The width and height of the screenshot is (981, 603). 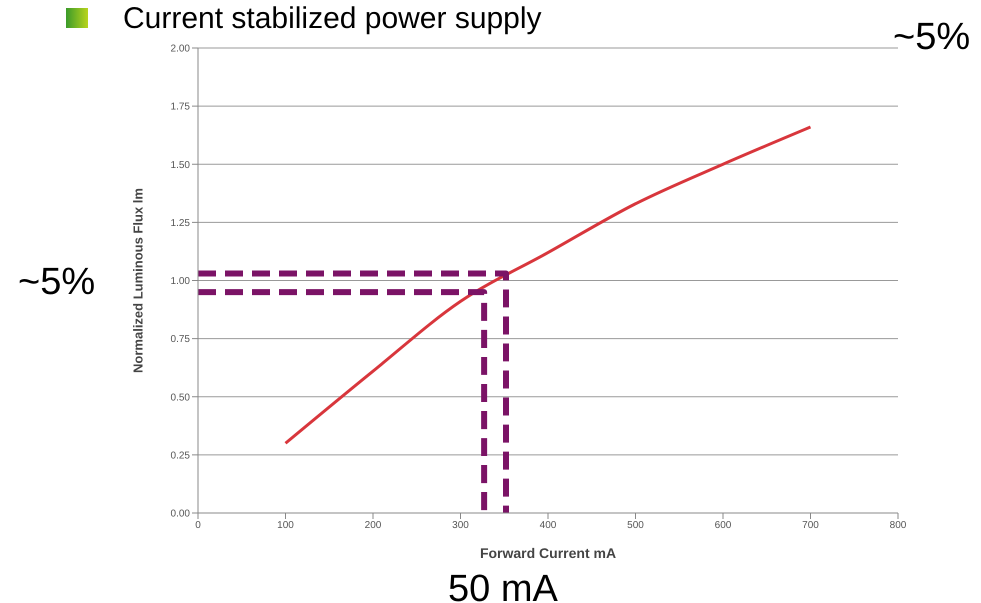 I want to click on x-tick-label: 100, so click(x=285, y=526).